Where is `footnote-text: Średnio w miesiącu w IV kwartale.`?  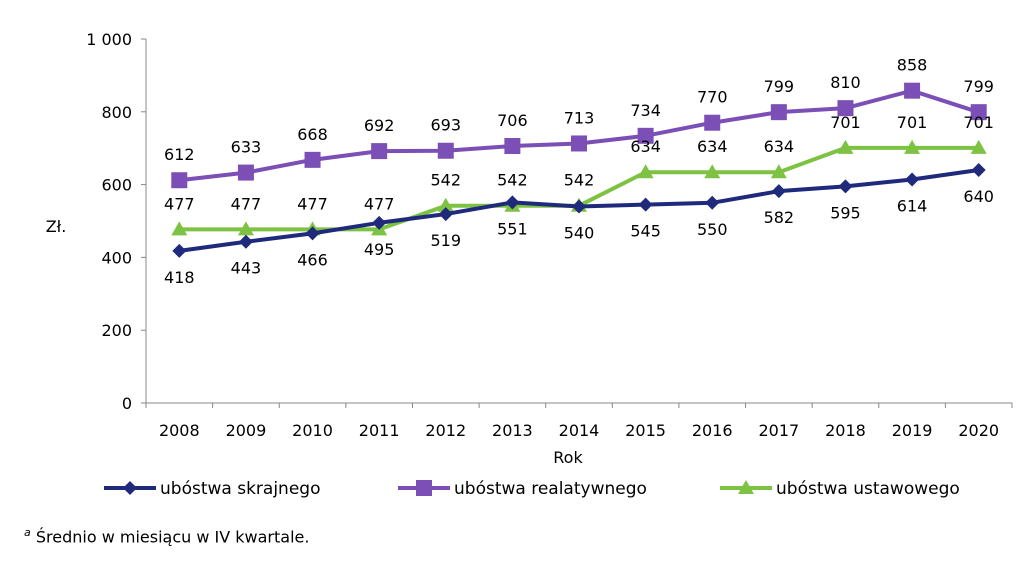
footnote-text: Średnio w miesiącu w IV kwartale. is located at coordinates (172, 537).